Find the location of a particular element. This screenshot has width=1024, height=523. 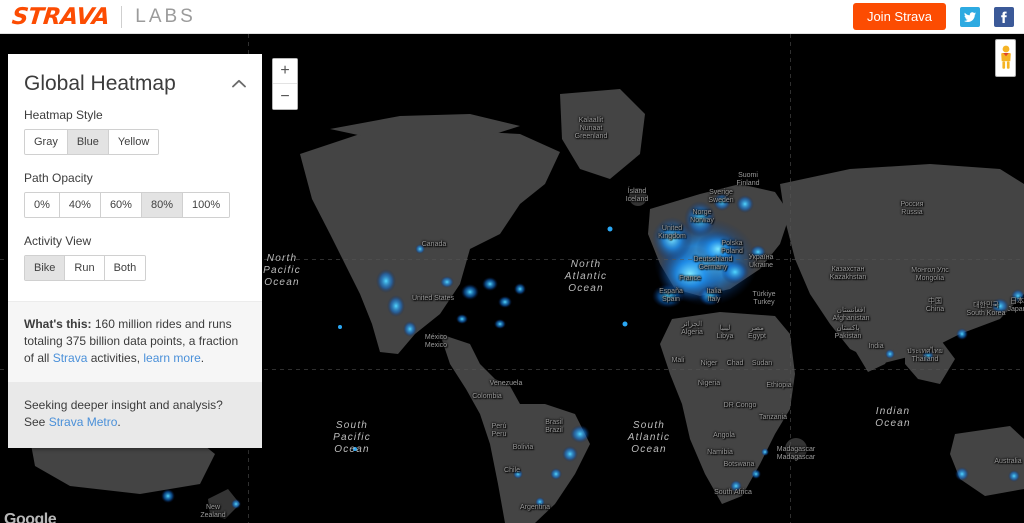

whats-this-text-2: activities, is located at coordinates (115, 358).